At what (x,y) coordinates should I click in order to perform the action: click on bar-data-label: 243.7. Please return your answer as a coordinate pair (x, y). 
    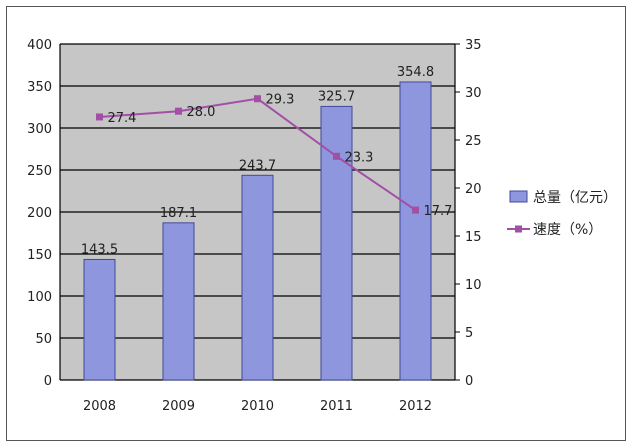
    Looking at the image, I should click on (257, 165).